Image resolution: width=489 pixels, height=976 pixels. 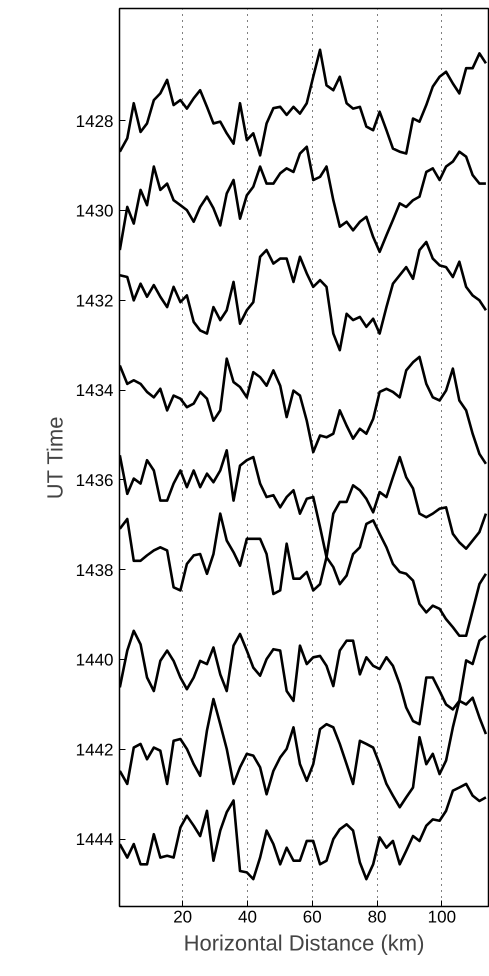 What do you see at coordinates (55, 458) in the screenshot?
I see `y-axis-title: UT Time` at bounding box center [55, 458].